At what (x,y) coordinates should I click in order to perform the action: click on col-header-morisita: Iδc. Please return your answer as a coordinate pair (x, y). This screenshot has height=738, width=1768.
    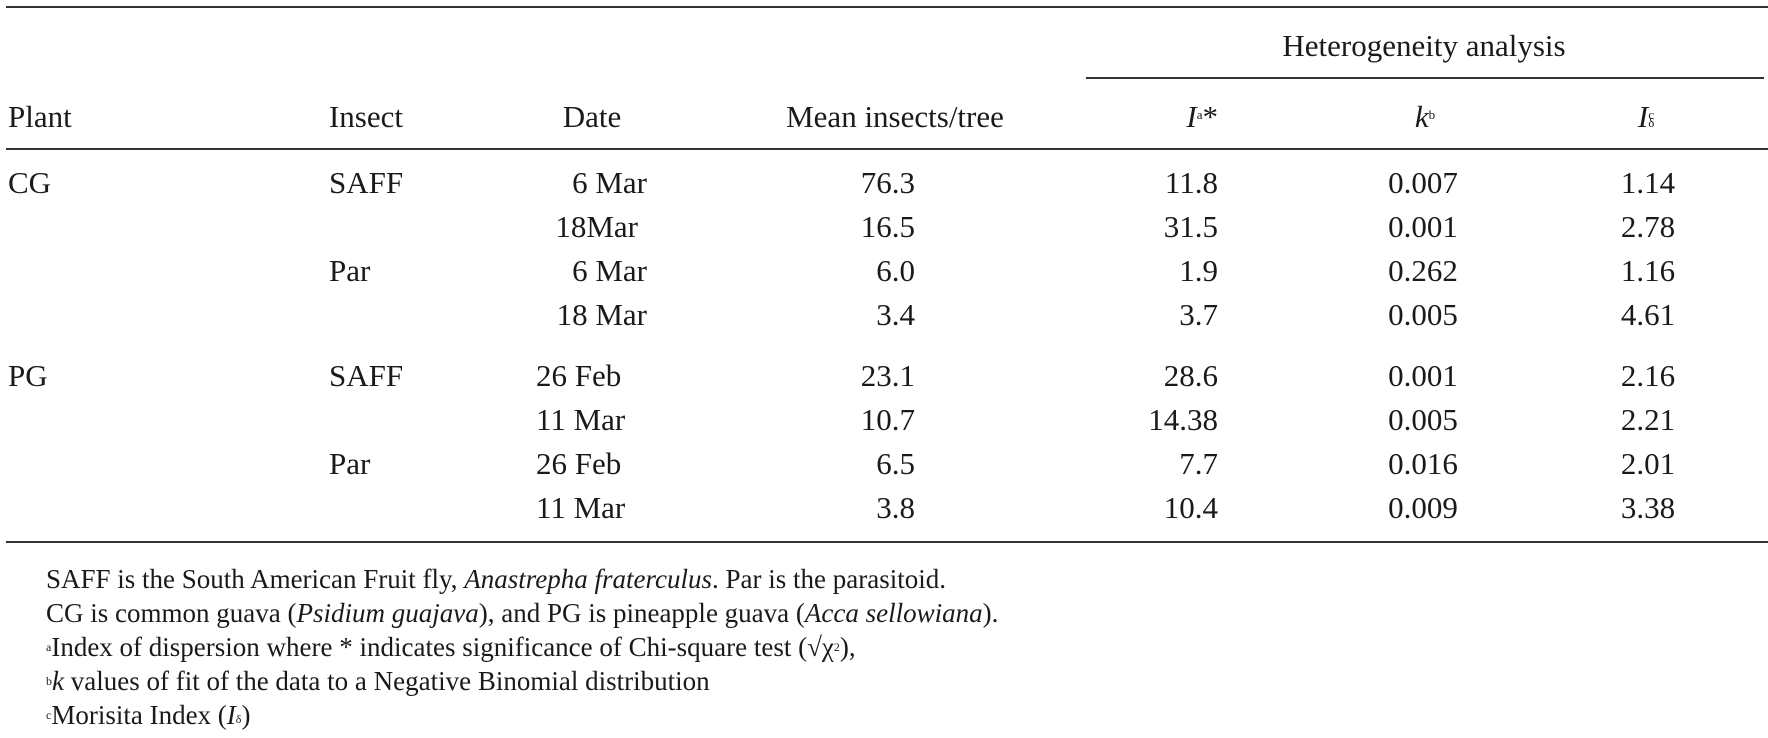
    Looking at the image, I should click on (1646, 116).